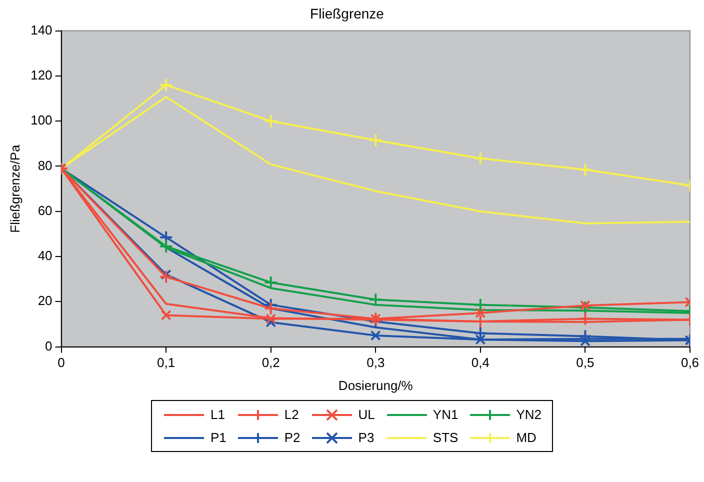 The height and width of the screenshot is (482, 704). What do you see at coordinates (690, 362) in the screenshot?
I see `x-tick-label: 0,6` at bounding box center [690, 362].